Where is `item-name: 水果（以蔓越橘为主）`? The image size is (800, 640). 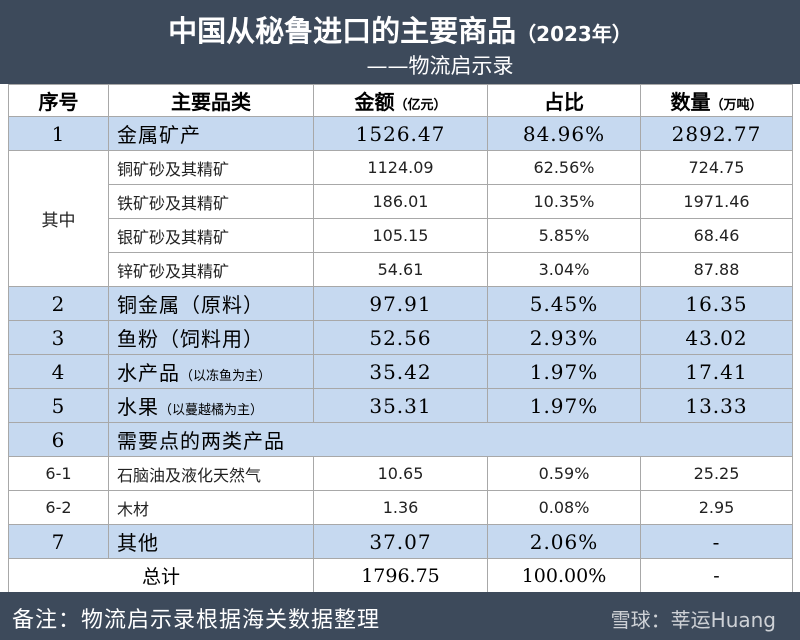 item-name: 水果（以蔓越橘为主） is located at coordinates (211, 405).